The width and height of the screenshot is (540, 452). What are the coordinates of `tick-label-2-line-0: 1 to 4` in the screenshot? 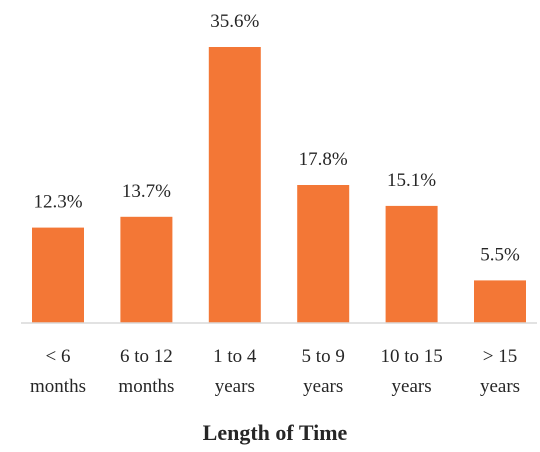 It's located at (235, 356).